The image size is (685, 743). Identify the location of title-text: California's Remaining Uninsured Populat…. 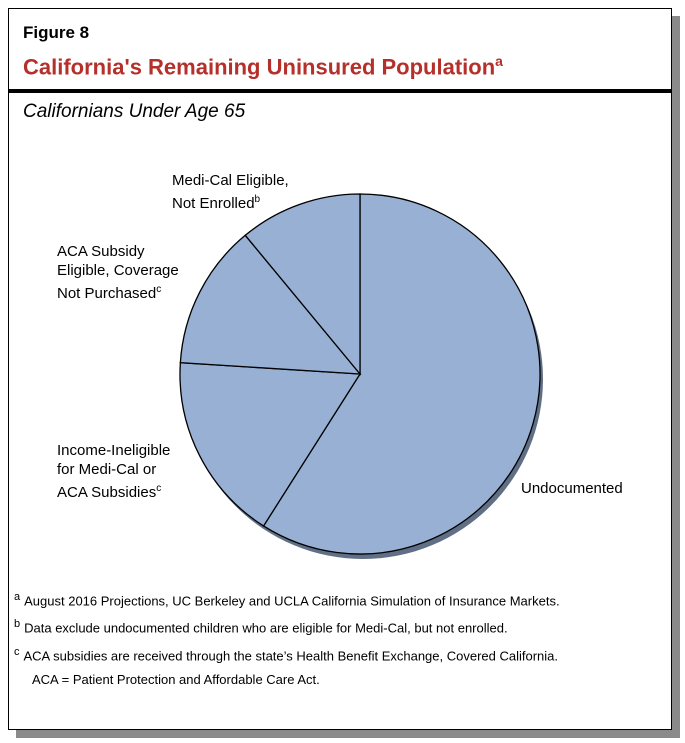
(259, 67).